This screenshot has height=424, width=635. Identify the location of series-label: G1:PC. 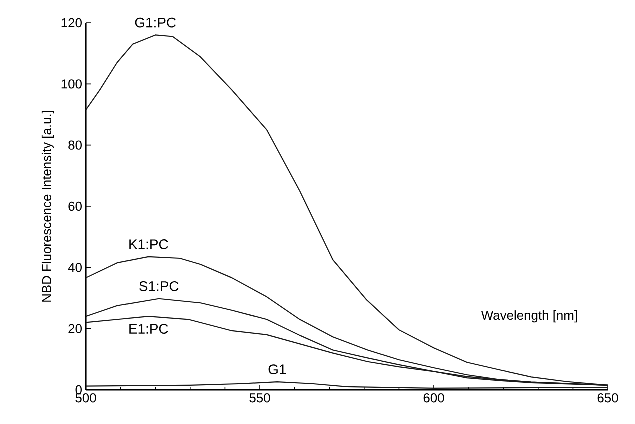
(155, 23).